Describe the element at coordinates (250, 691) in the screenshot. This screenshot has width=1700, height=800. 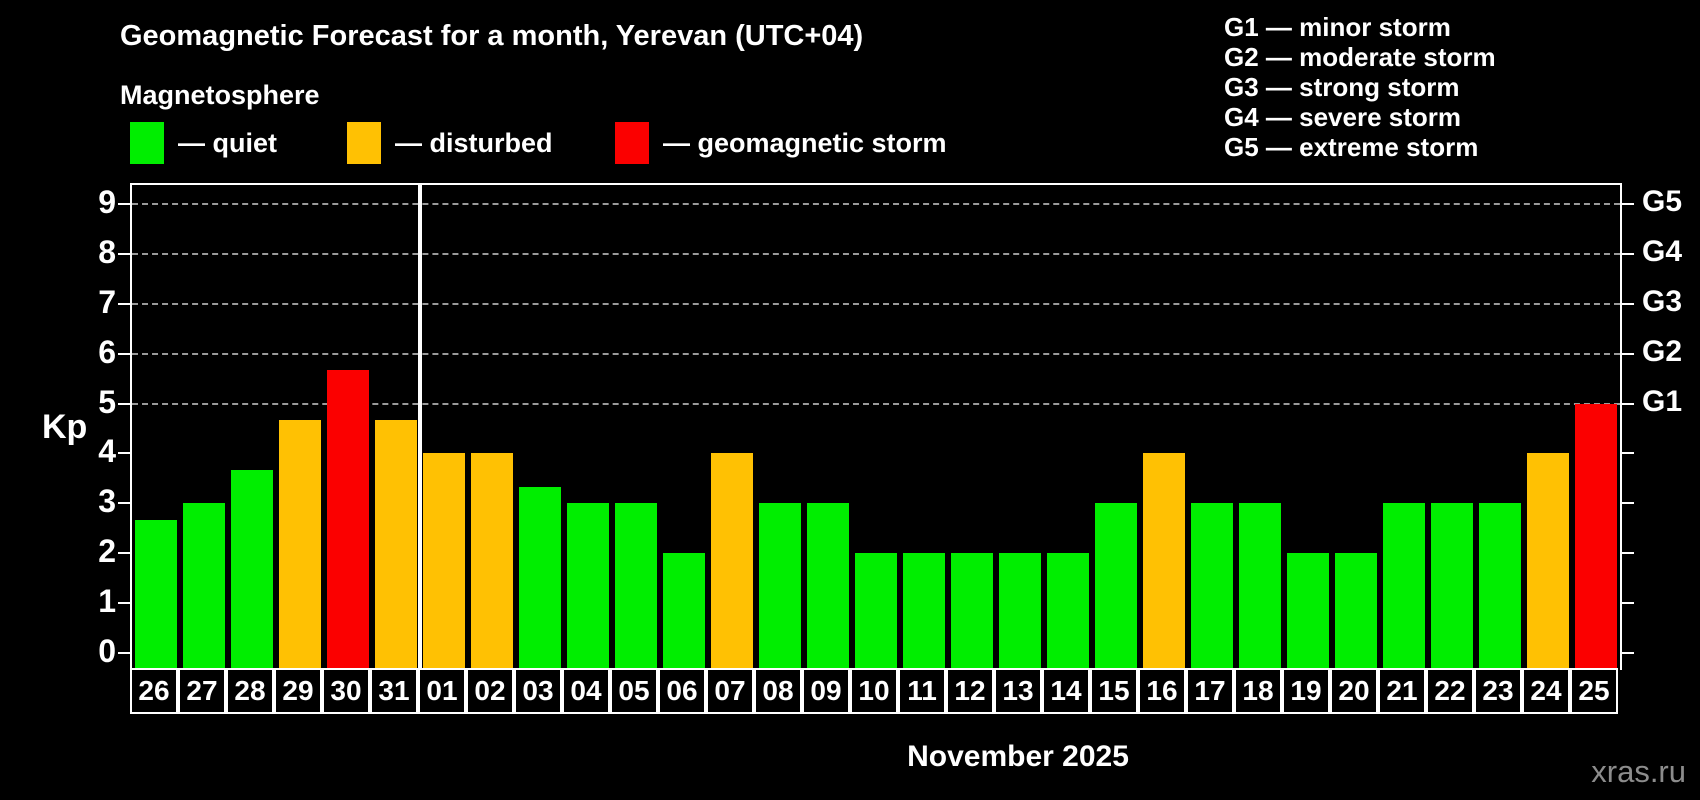
I see `day-label-28: 28` at that location.